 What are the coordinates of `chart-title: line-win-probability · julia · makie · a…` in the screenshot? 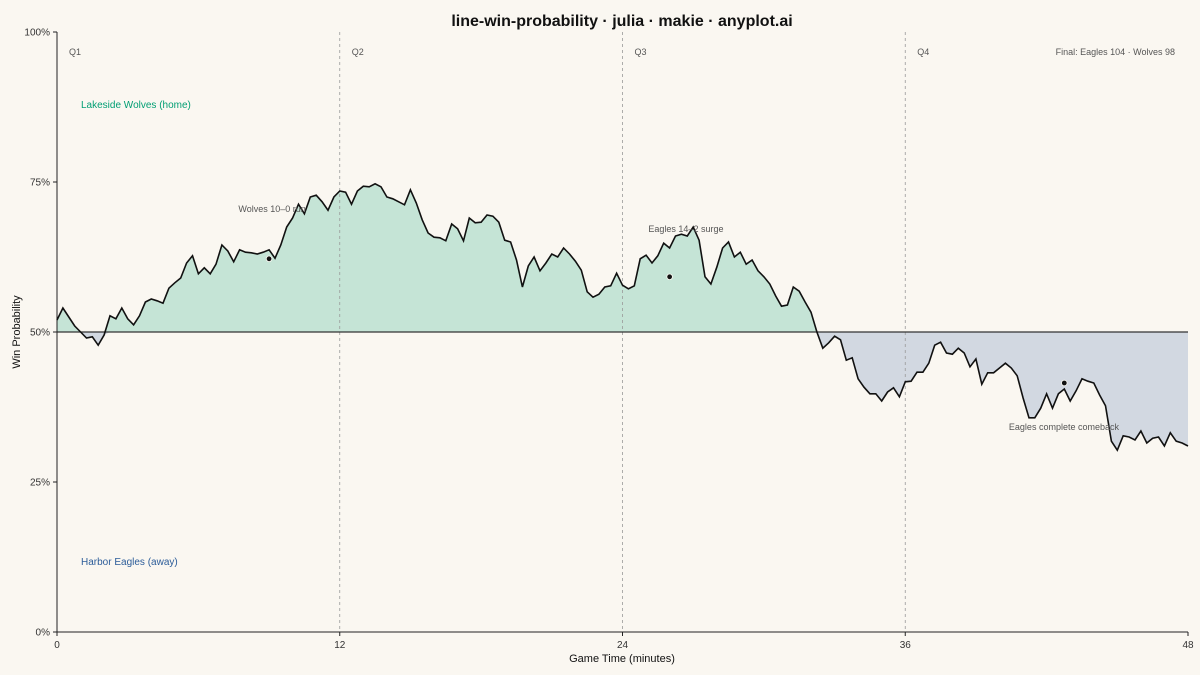 It's located at (621, 21).